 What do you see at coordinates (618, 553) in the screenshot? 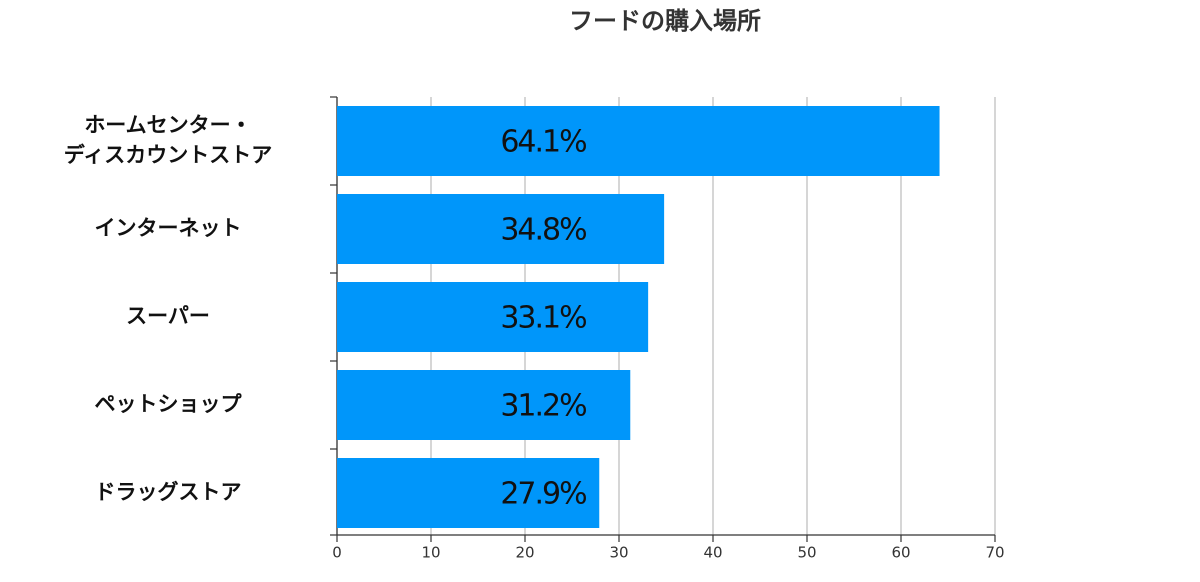
I see `x-tick-label: 30` at bounding box center [618, 553].